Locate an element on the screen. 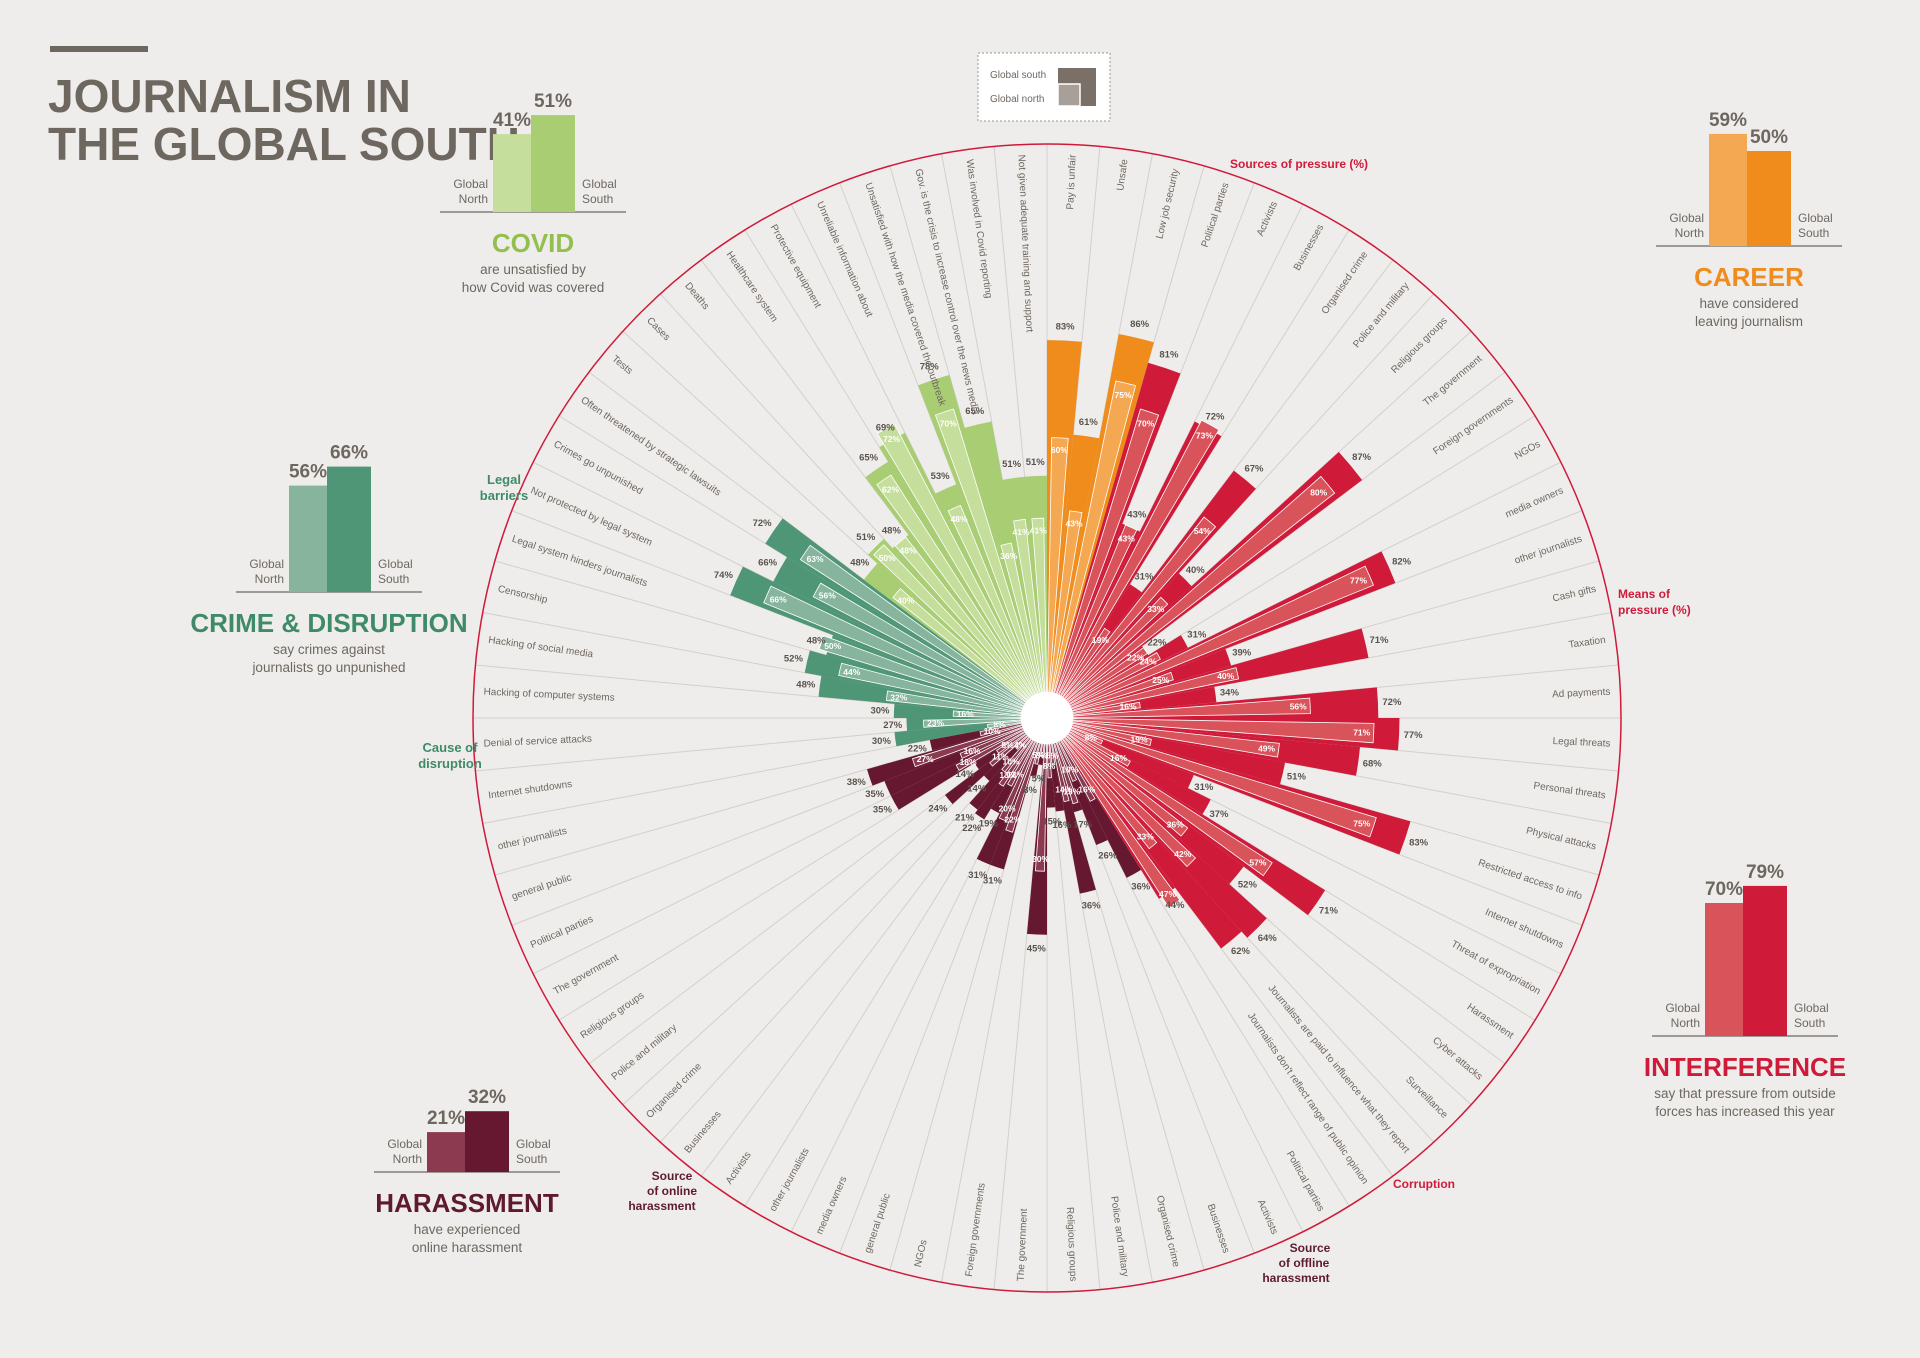 The height and width of the screenshot is (1358, 1920). category-label: Was involved in Covid reporting is located at coordinates (979, 229).